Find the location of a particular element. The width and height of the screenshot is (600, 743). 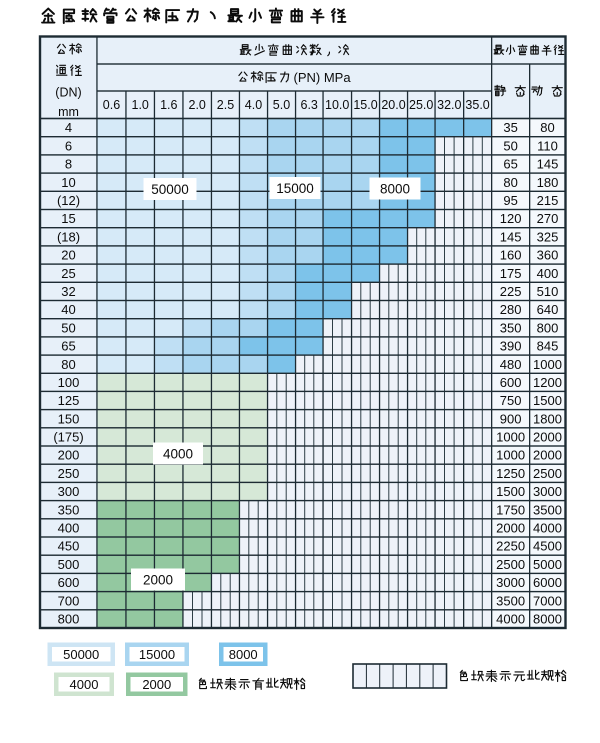

svg-text: 215 is located at coordinates (548, 200).